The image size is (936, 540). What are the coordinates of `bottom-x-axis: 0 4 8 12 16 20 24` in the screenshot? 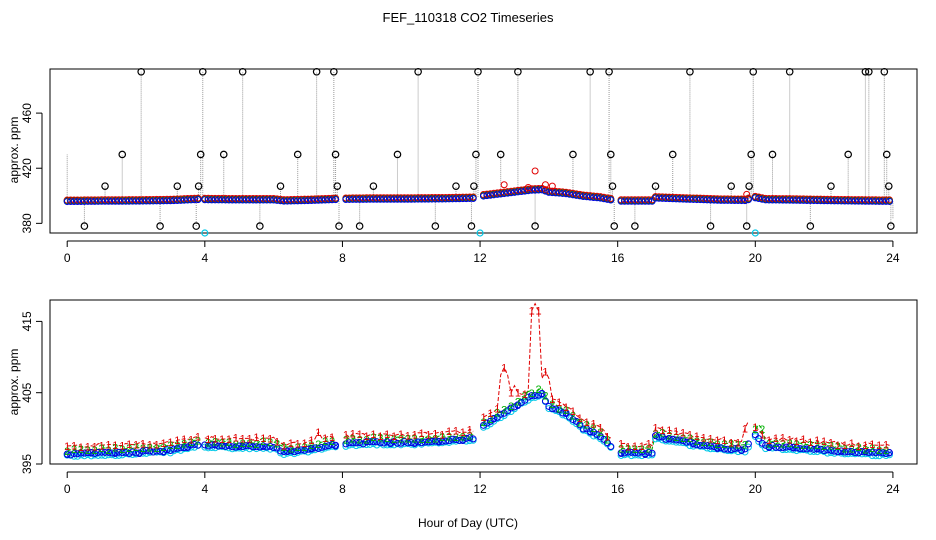 It's located at (482, 483).